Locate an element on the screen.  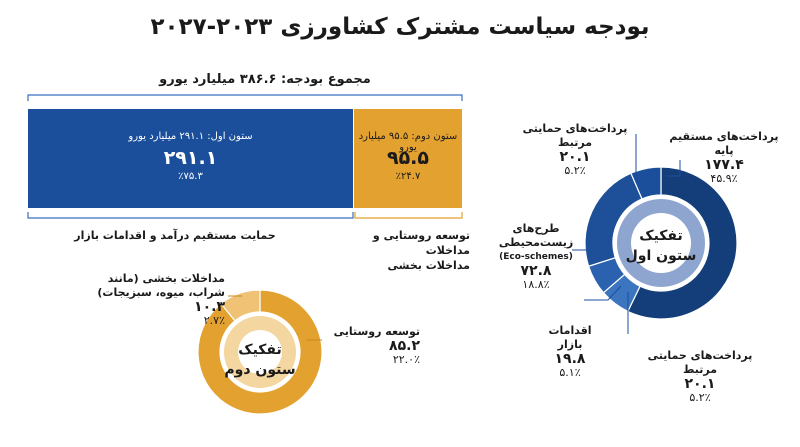
pillar1-bracket is located at coordinates (190, 215).